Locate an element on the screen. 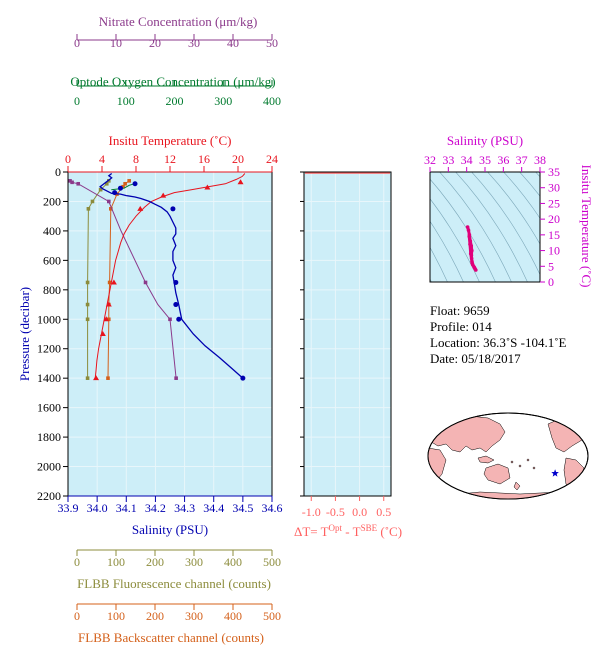  profile-number: Profile: 014 is located at coordinates (461, 326).